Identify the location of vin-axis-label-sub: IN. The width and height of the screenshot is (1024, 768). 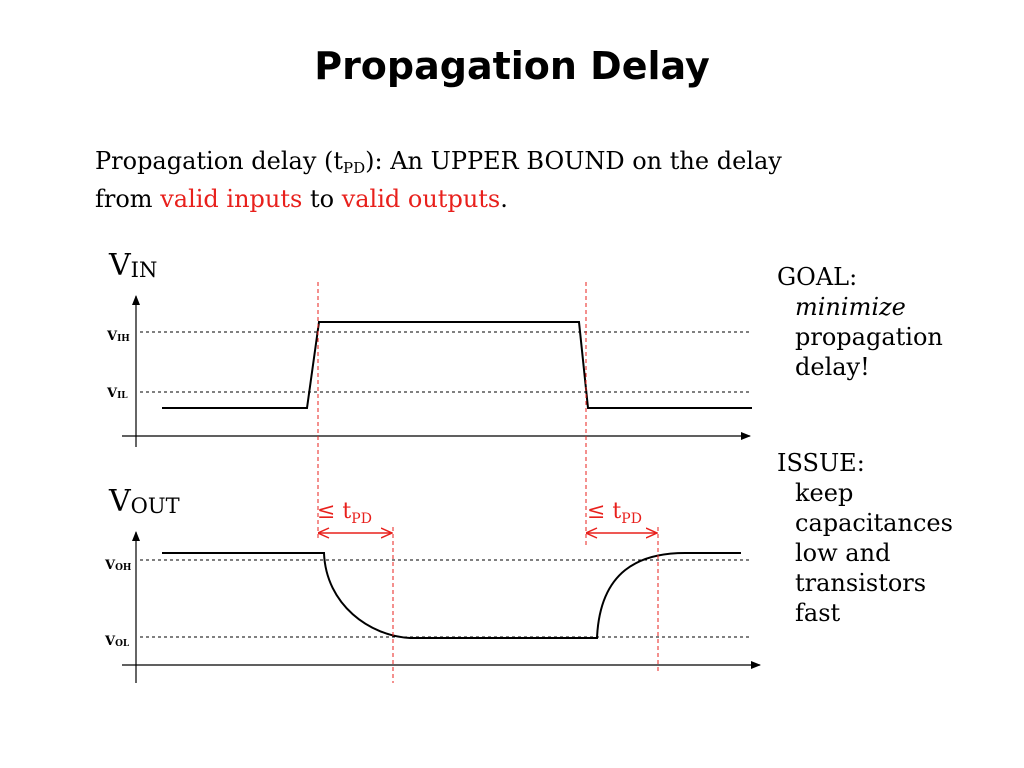
(144, 270).